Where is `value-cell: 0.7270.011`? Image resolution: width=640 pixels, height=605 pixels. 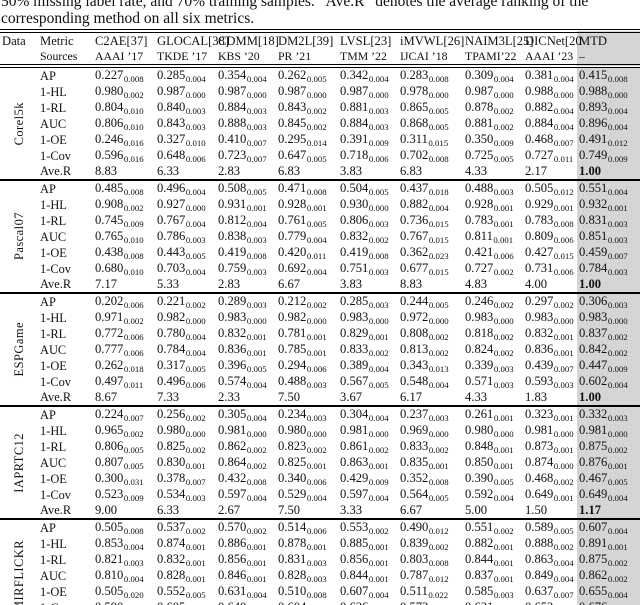
value-cell: 0.7270.011 is located at coordinates (550, 156).